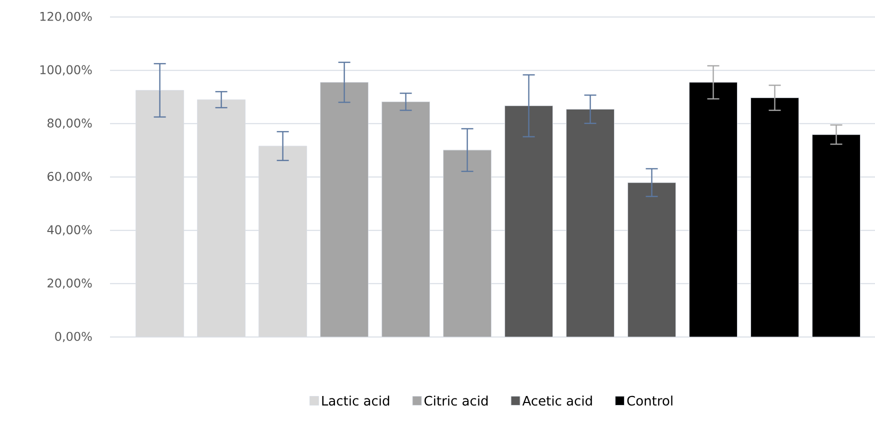 Image resolution: width=875 pixels, height=428 pixels. Describe the element at coordinates (73, 337) in the screenshot. I see `y-tick-label: 0,00%` at that location.